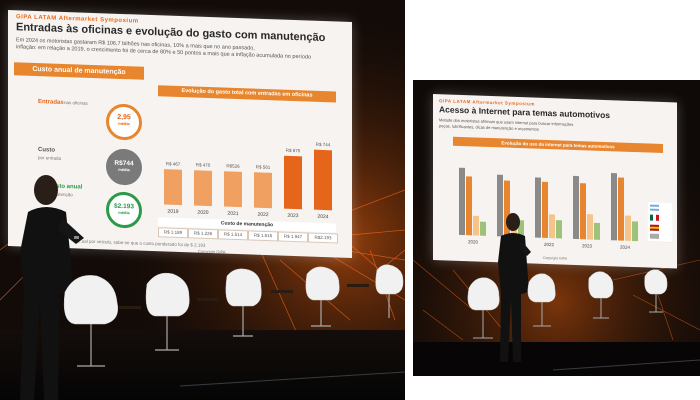  What do you see at coordinates (79, 71) in the screenshot?
I see `left-panel-header: Custo anual de manutenção` at bounding box center [79, 71].